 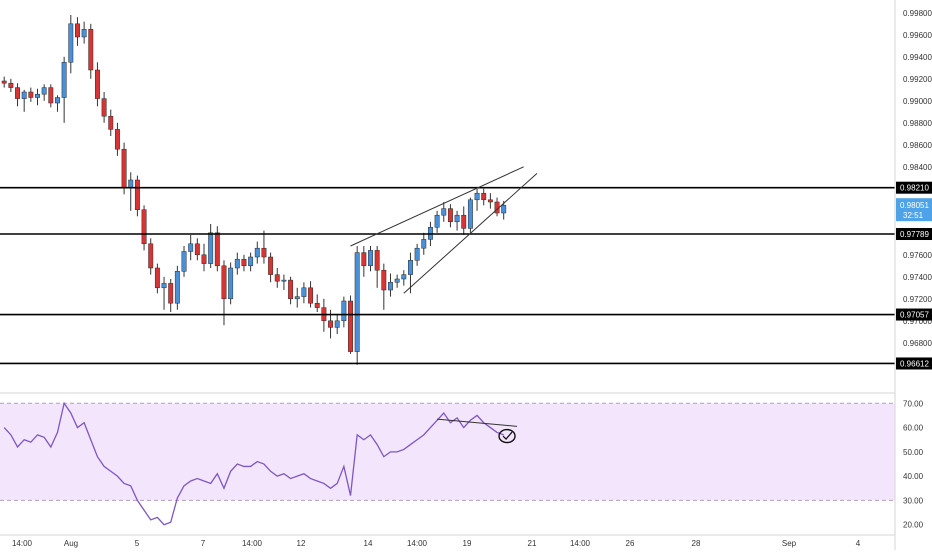 What do you see at coordinates (914, 234) in the screenshot?
I see `level-label: 0.97789` at bounding box center [914, 234].